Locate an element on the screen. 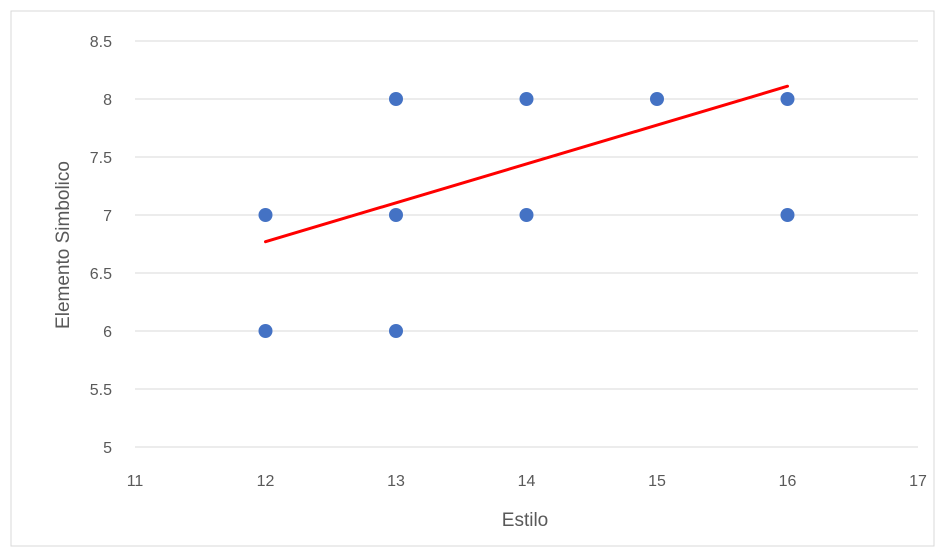  x-tick-label: 17 is located at coordinates (918, 481).